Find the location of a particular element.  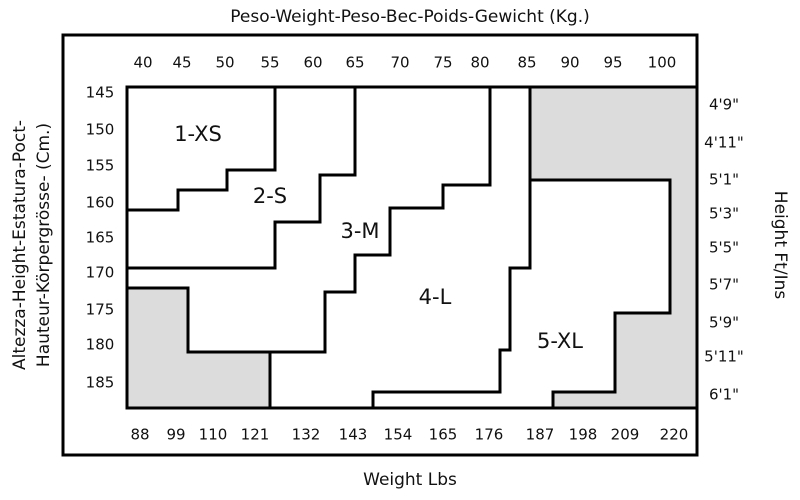

size-label: 4-L is located at coordinates (435, 297).